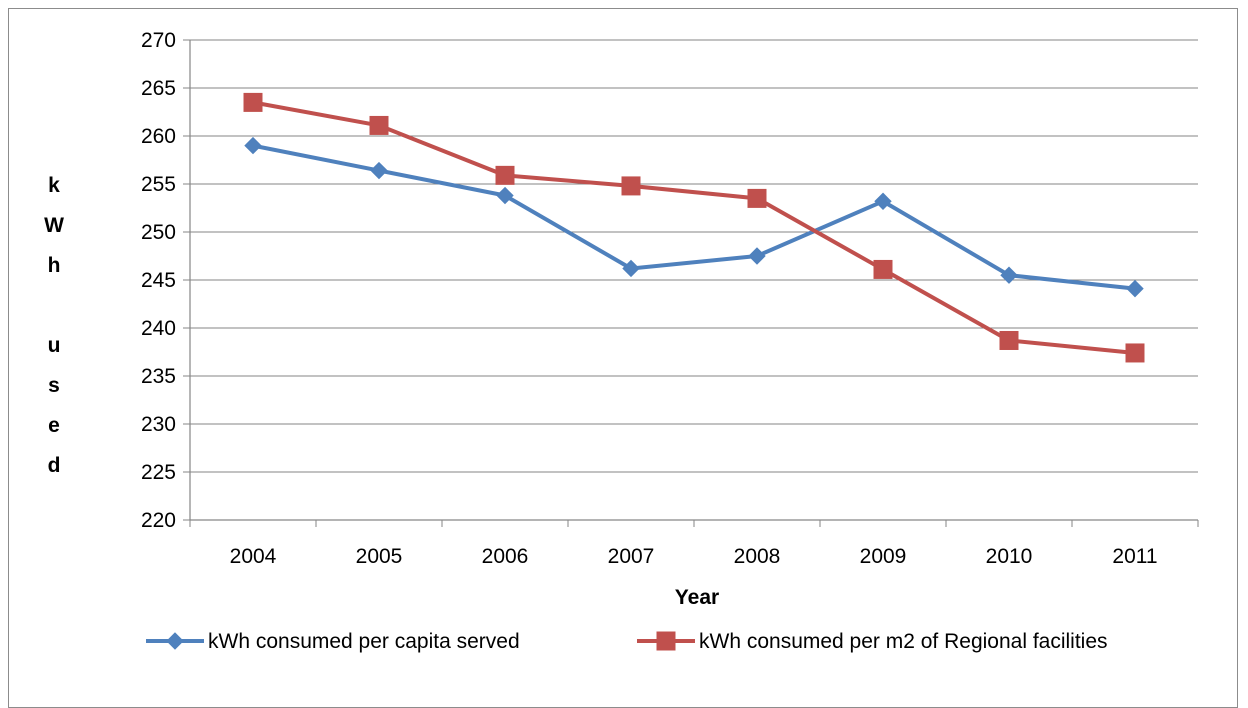 This screenshot has width=1248, height=708. What do you see at coordinates (158, 40) in the screenshot?
I see `y-tick-label: 270` at bounding box center [158, 40].